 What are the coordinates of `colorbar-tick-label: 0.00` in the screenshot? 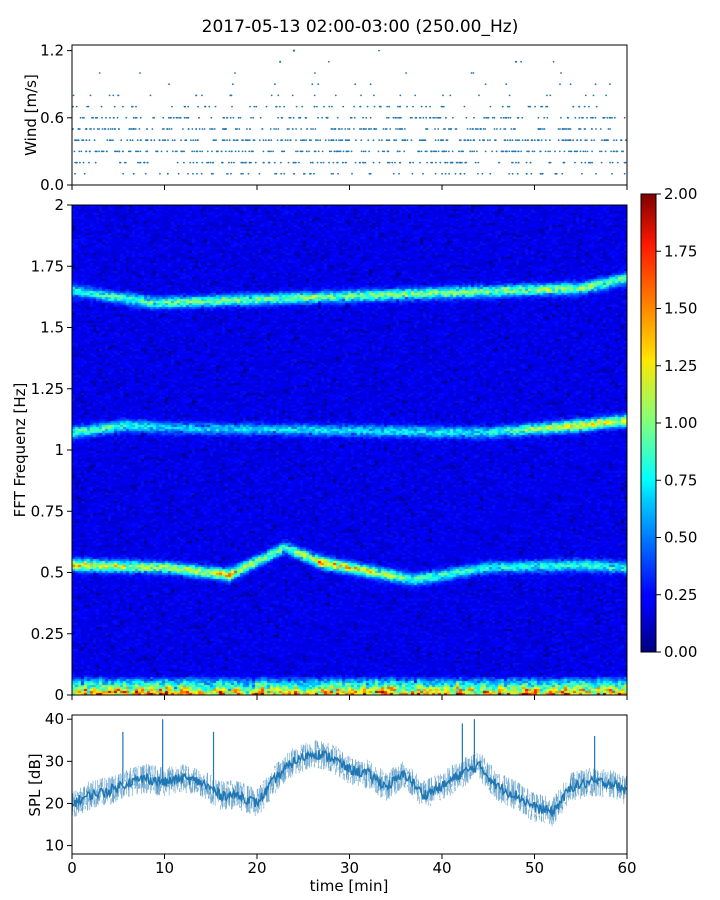 It's located at (680, 652).